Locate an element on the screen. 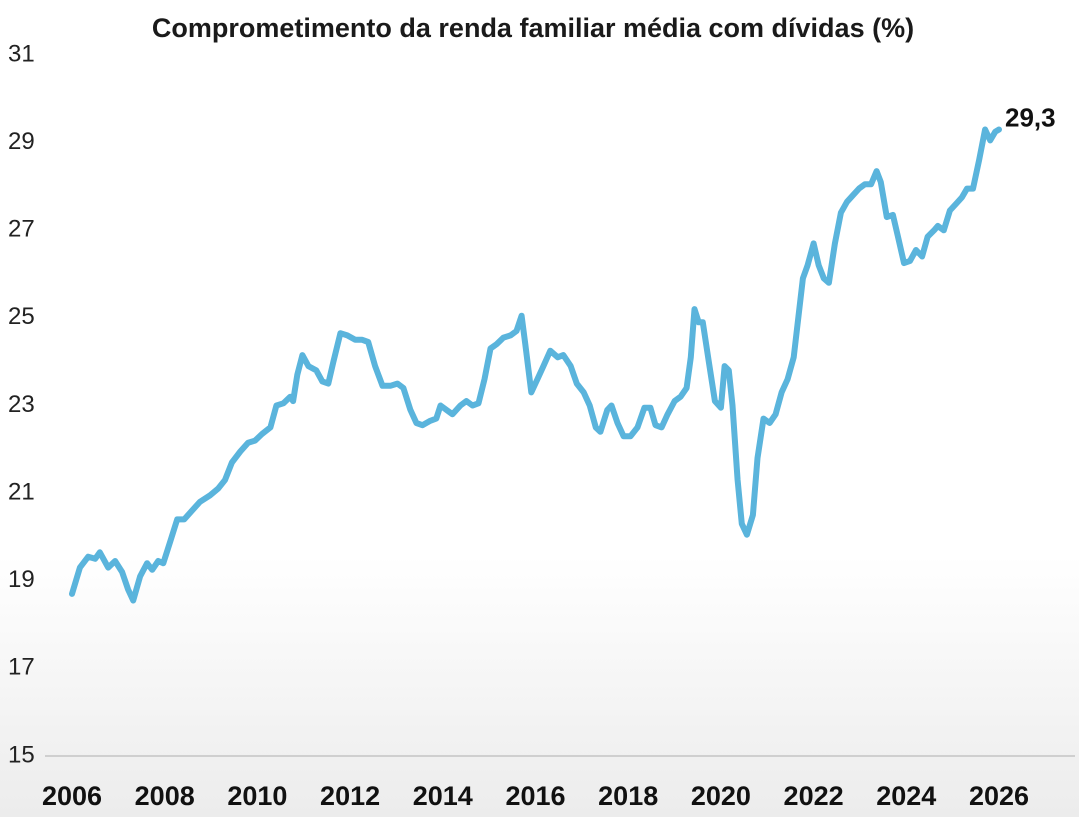  y-tick-label: 25 is located at coordinates (21, 316).